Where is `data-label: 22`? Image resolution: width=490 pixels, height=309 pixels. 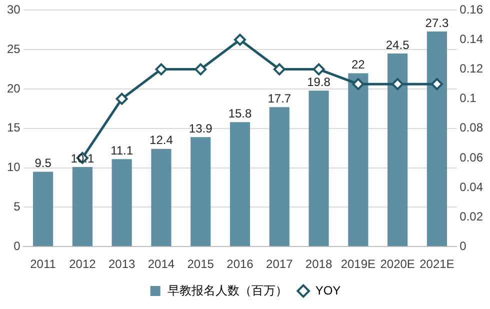 data-label: 22 is located at coordinates (358, 65).